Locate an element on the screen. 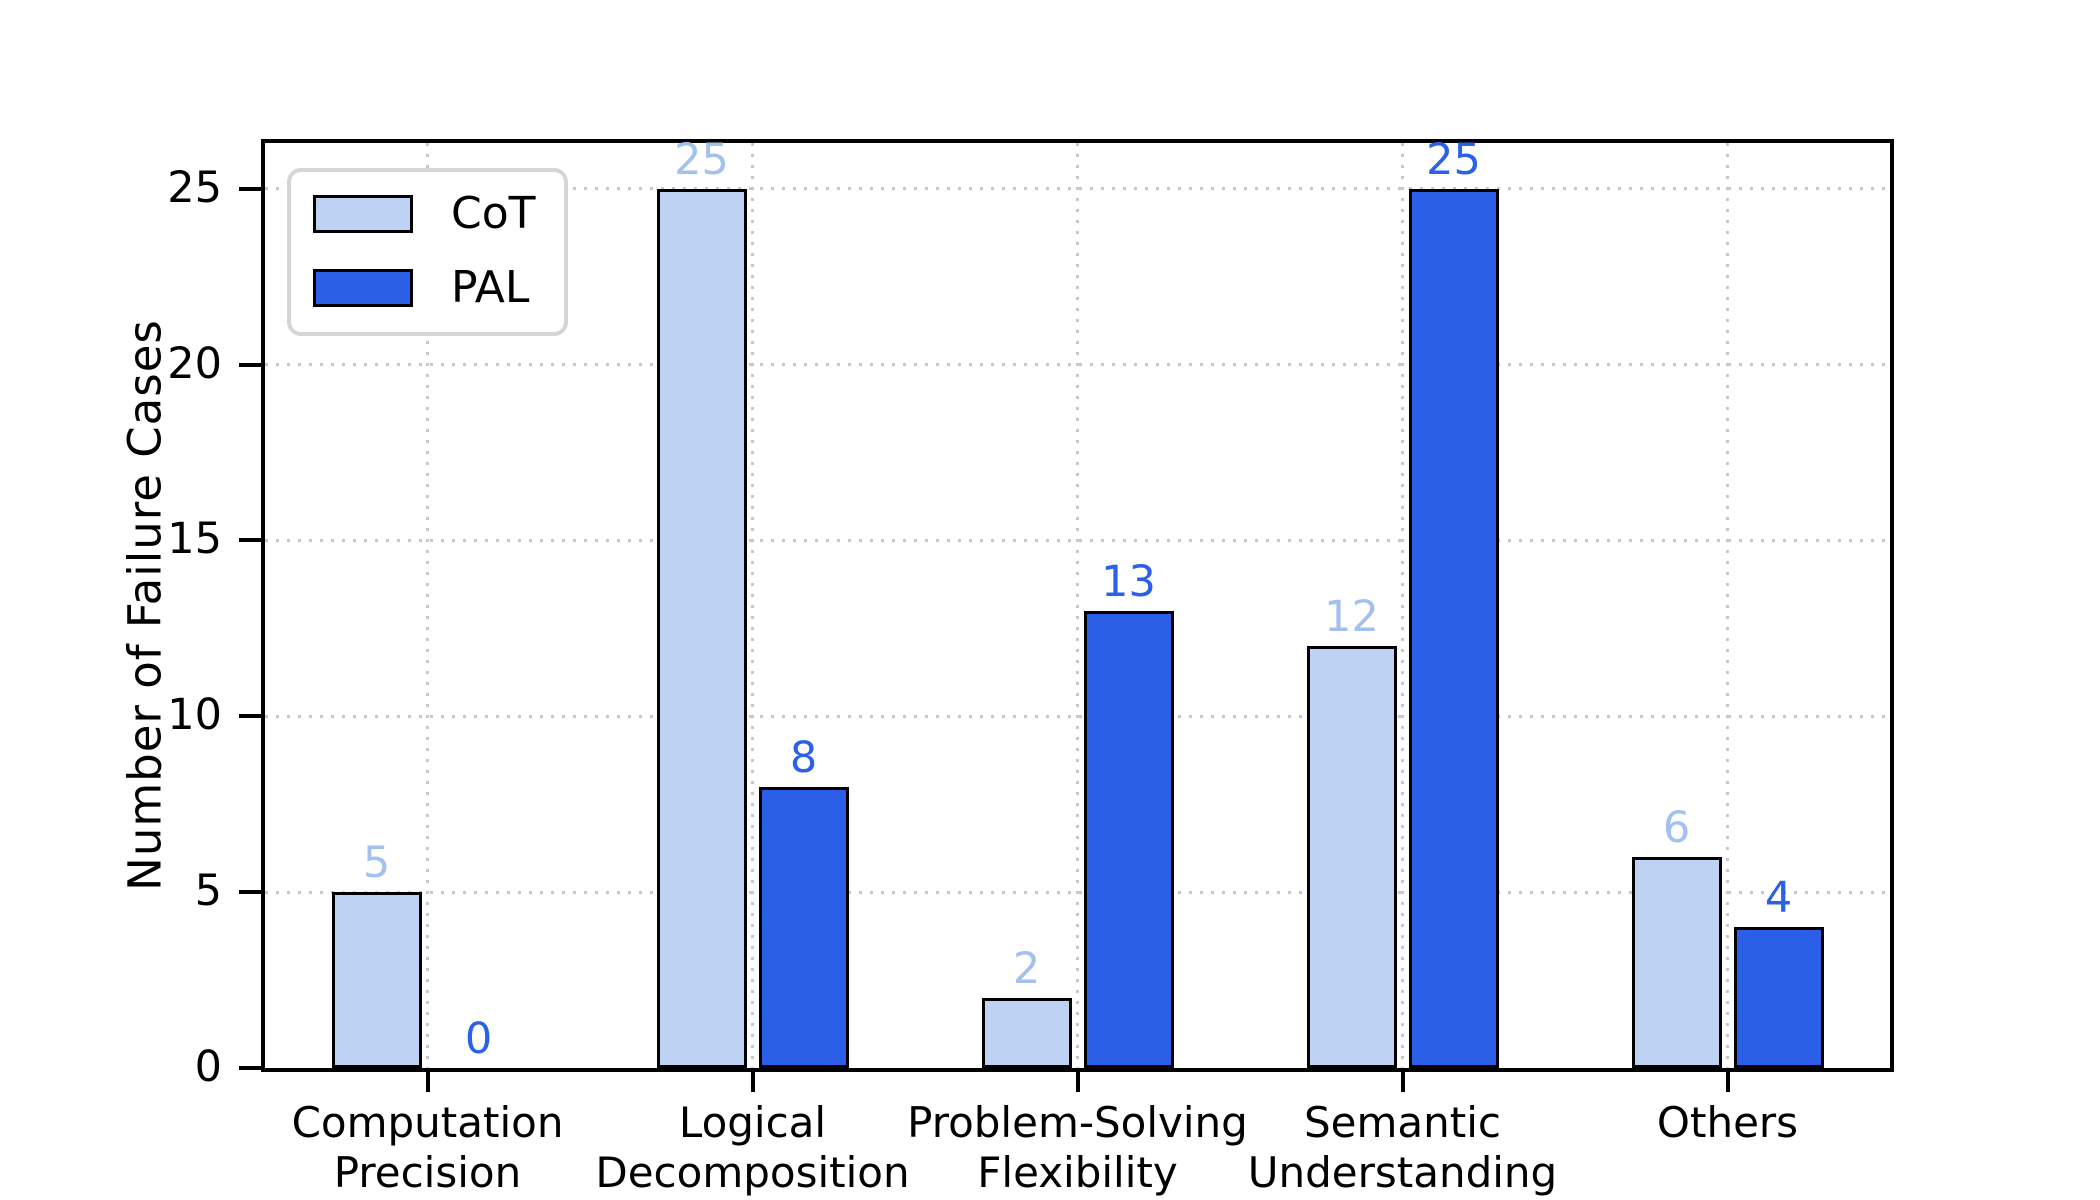 The height and width of the screenshot is (1200, 2100). x-category-label-line: Precision is located at coordinates (427, 1172).